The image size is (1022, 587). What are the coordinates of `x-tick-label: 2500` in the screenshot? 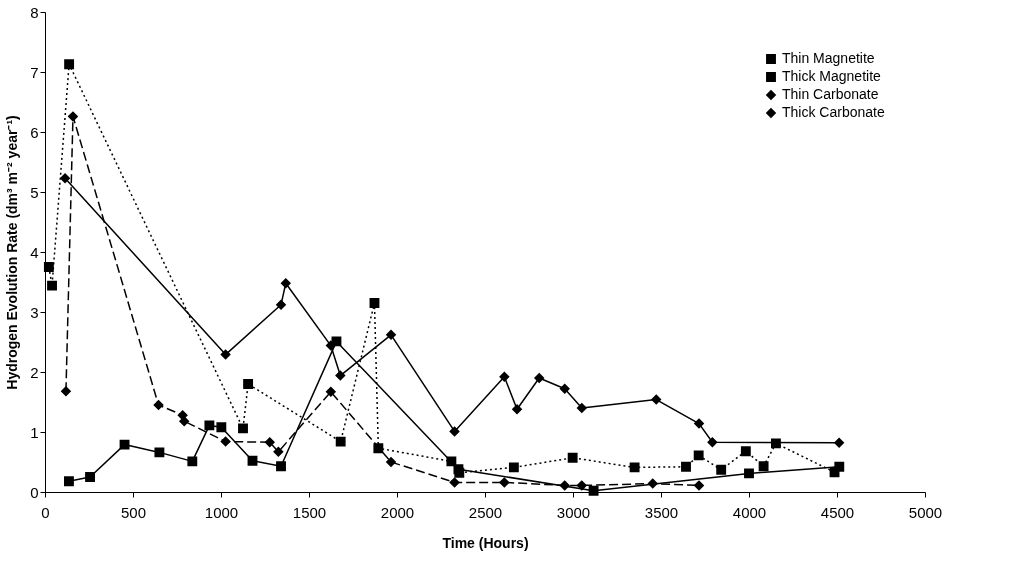 It's located at (485, 512).